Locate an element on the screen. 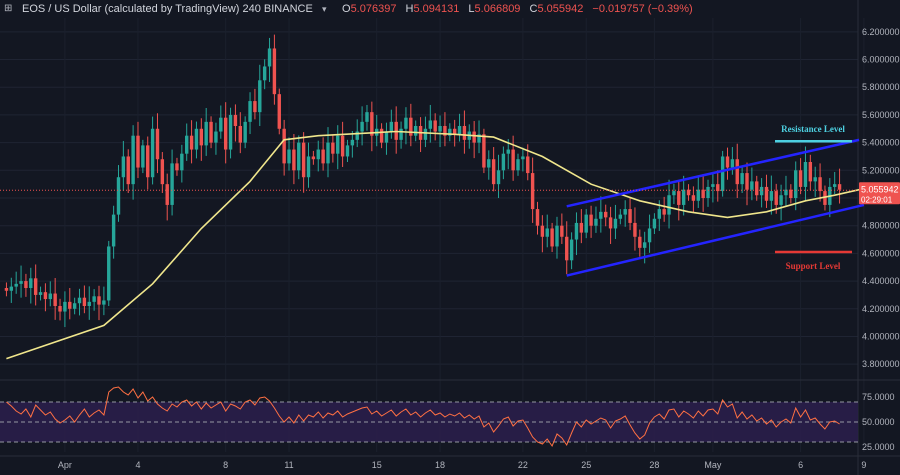 The width and height of the screenshot is (900, 475). x-tick-label: 4 is located at coordinates (137, 465).